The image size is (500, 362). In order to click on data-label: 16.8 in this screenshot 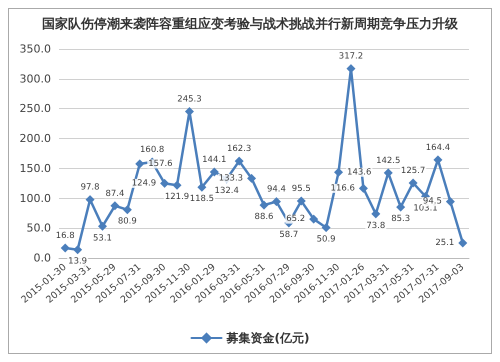, I will do `click(65, 235)`.